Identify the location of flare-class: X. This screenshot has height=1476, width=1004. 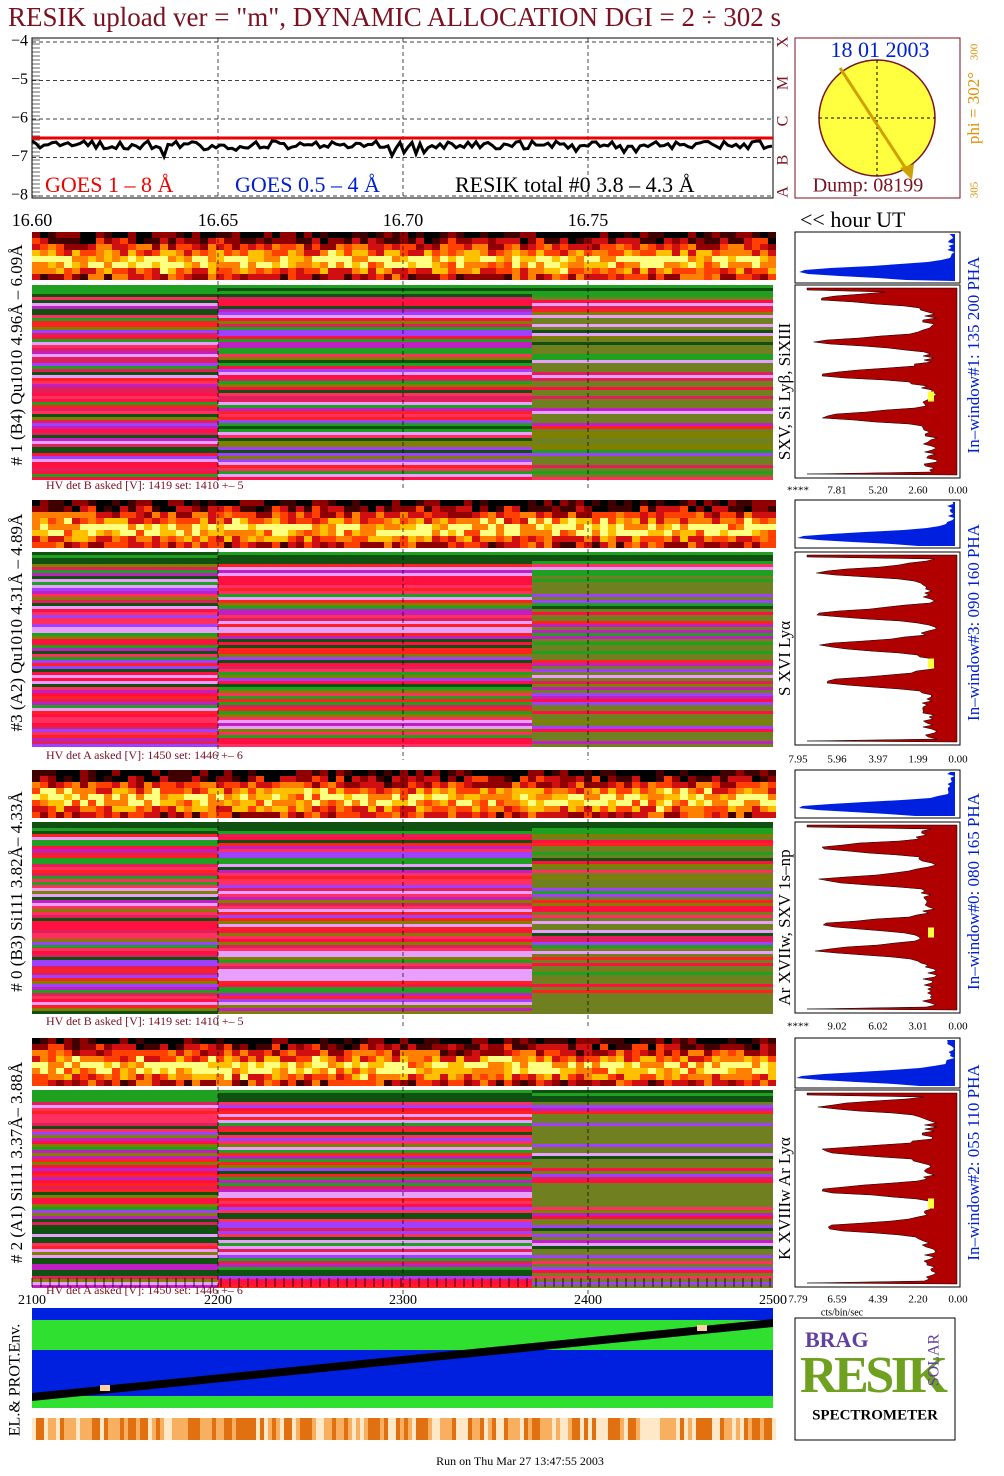
(783, 42).